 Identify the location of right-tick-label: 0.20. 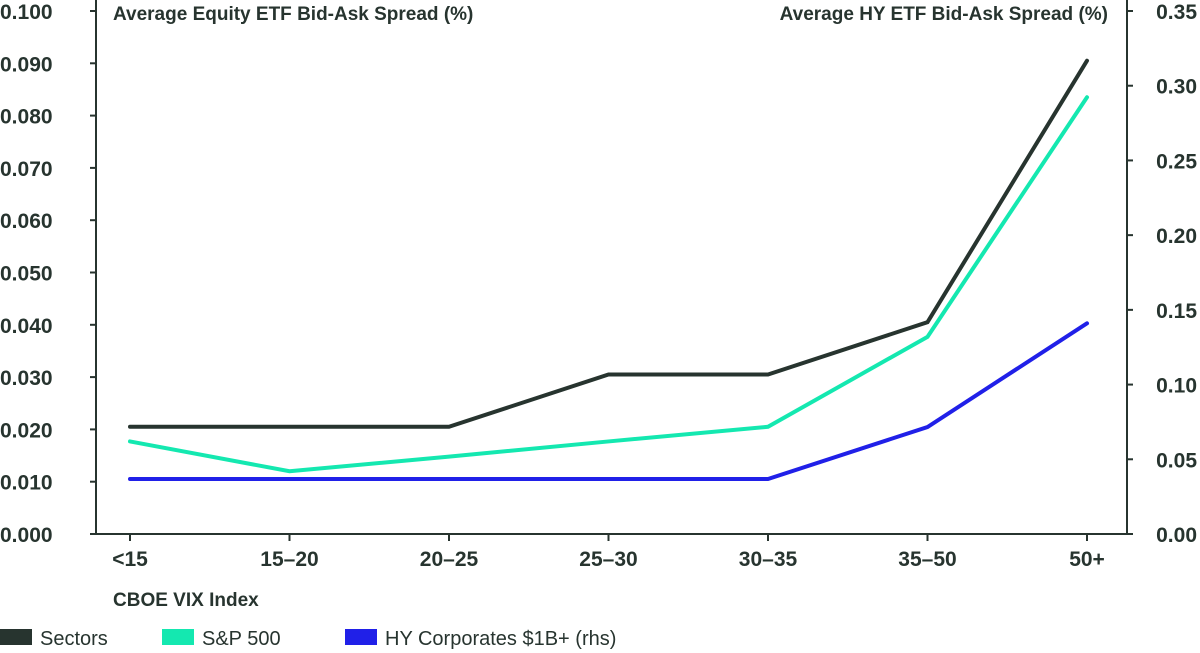
(1176, 236).